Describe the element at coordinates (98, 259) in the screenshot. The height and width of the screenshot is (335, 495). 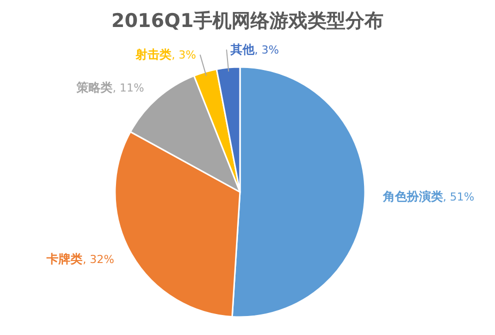
I see `data-label: , 32%` at that location.